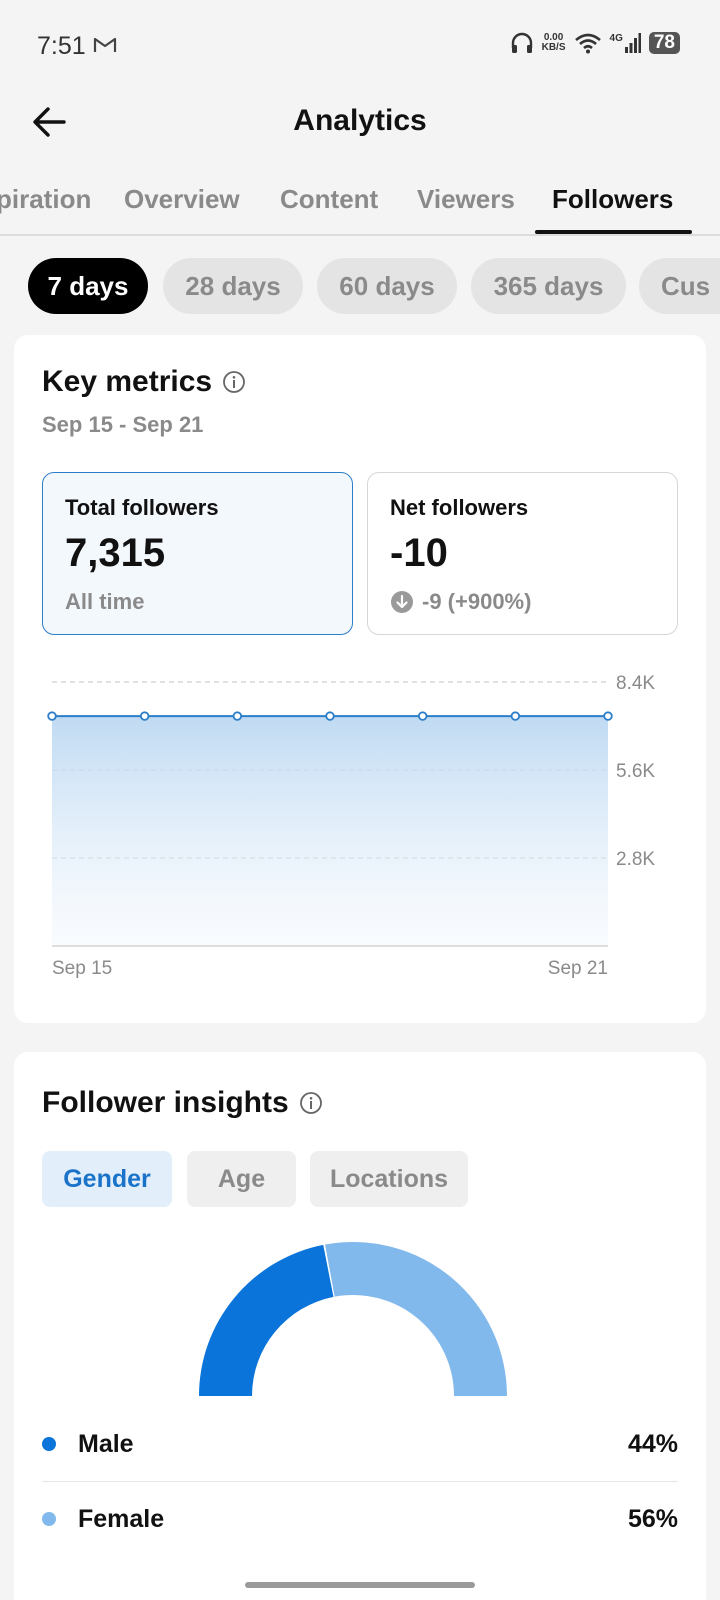 The height and width of the screenshot is (1600, 720). I want to click on date-range-label: Sep 15 - Sep 21, so click(123, 424).